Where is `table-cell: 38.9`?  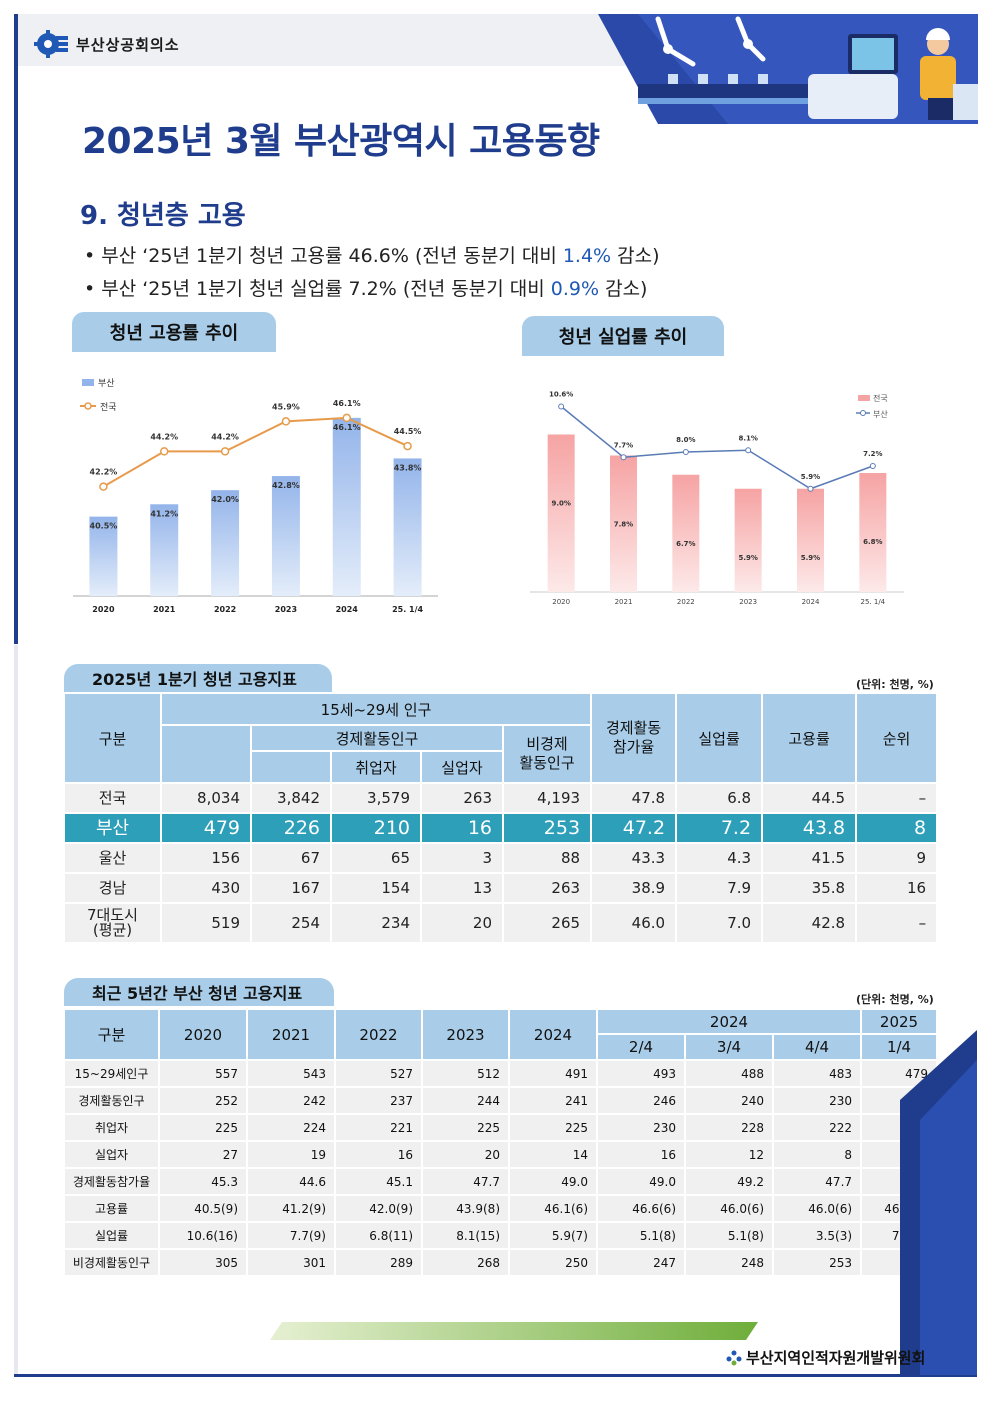
table-cell: 38.9 is located at coordinates (634, 888).